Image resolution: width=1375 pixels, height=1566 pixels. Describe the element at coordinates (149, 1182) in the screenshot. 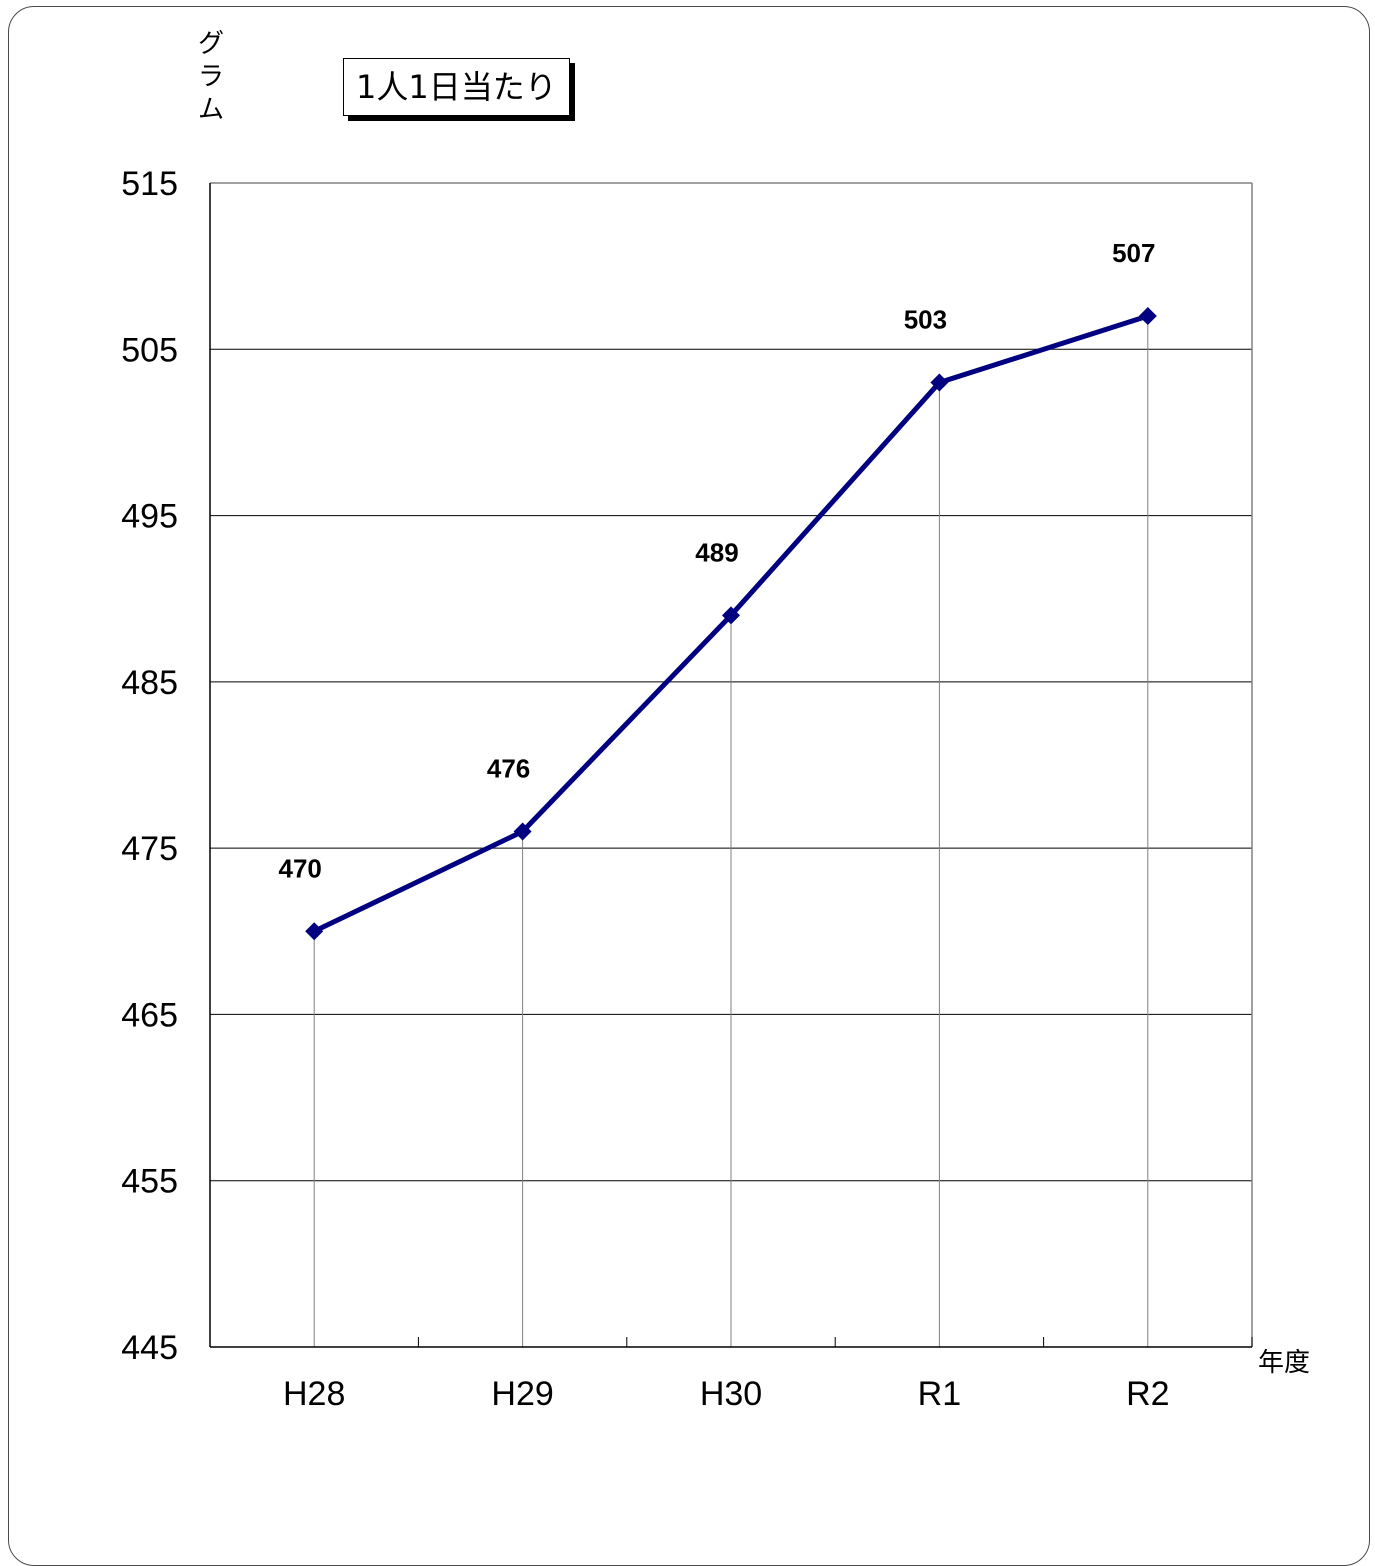

I see `y-tick-label: 455` at that location.